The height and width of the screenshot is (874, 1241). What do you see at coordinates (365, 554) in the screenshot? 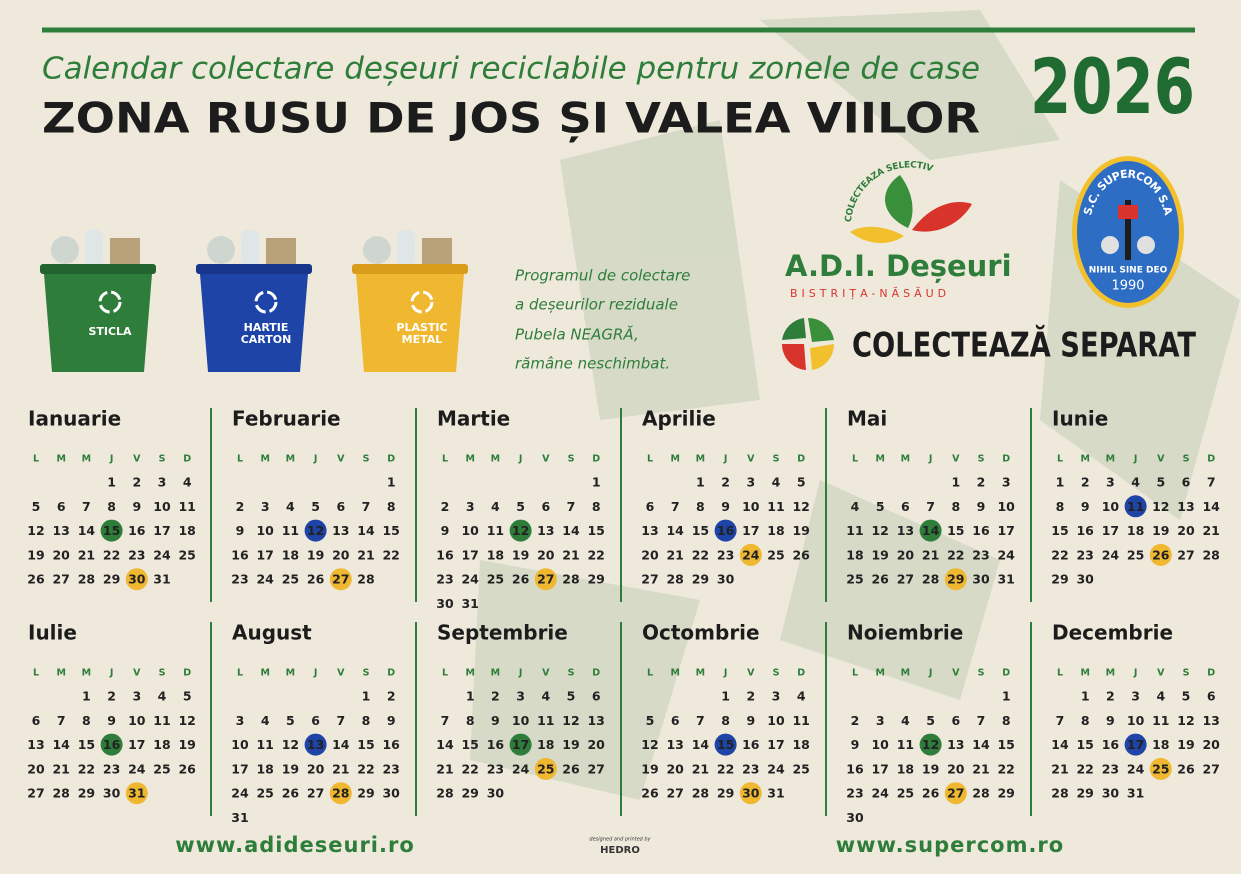
I see `day: 21` at bounding box center [365, 554].